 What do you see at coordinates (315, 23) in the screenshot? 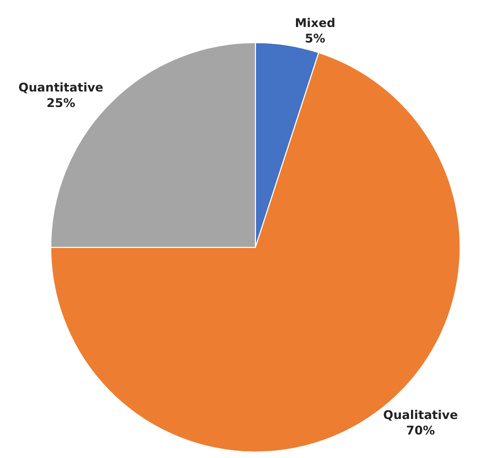
I see `slice-label: Mixed` at bounding box center [315, 23].